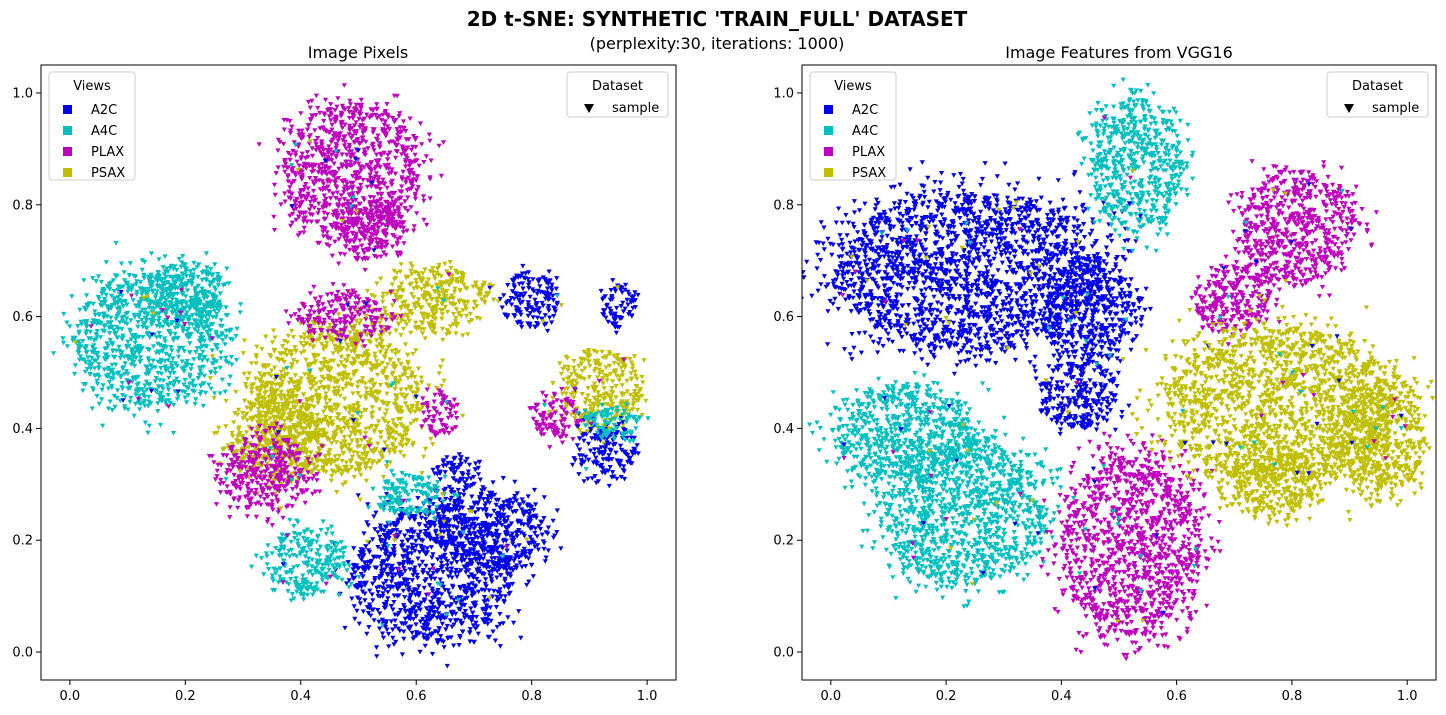  What do you see at coordinates (484, 527) in the screenshot?
I see `cluster-a2c` at bounding box center [484, 527].